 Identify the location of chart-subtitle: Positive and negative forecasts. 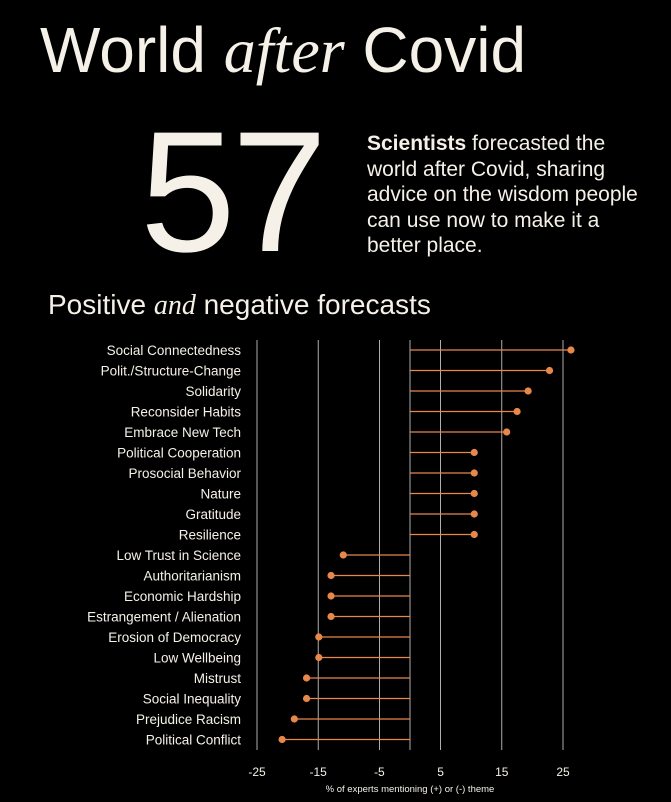
(239, 305).